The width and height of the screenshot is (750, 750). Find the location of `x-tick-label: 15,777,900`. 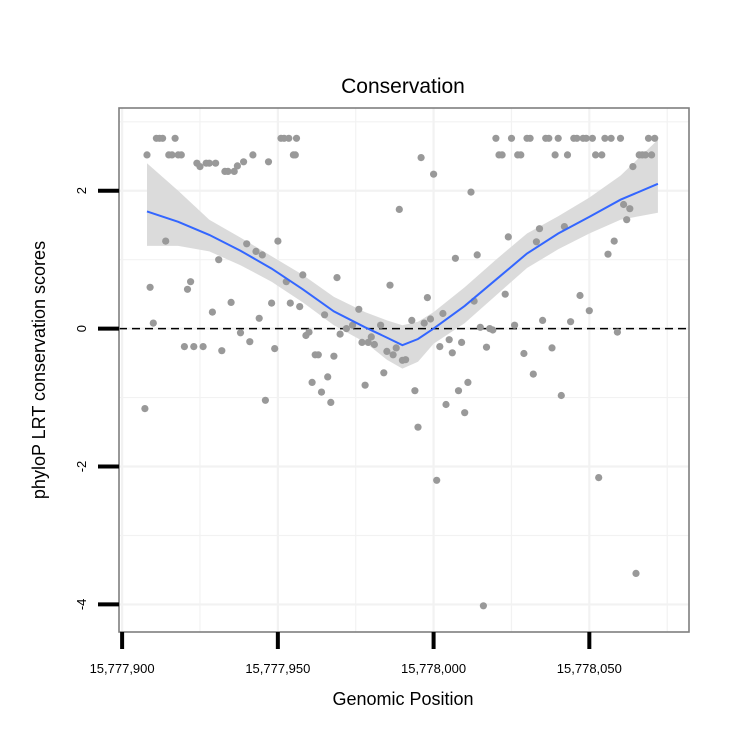

x-tick-label: 15,777,900 is located at coordinates (122, 668).